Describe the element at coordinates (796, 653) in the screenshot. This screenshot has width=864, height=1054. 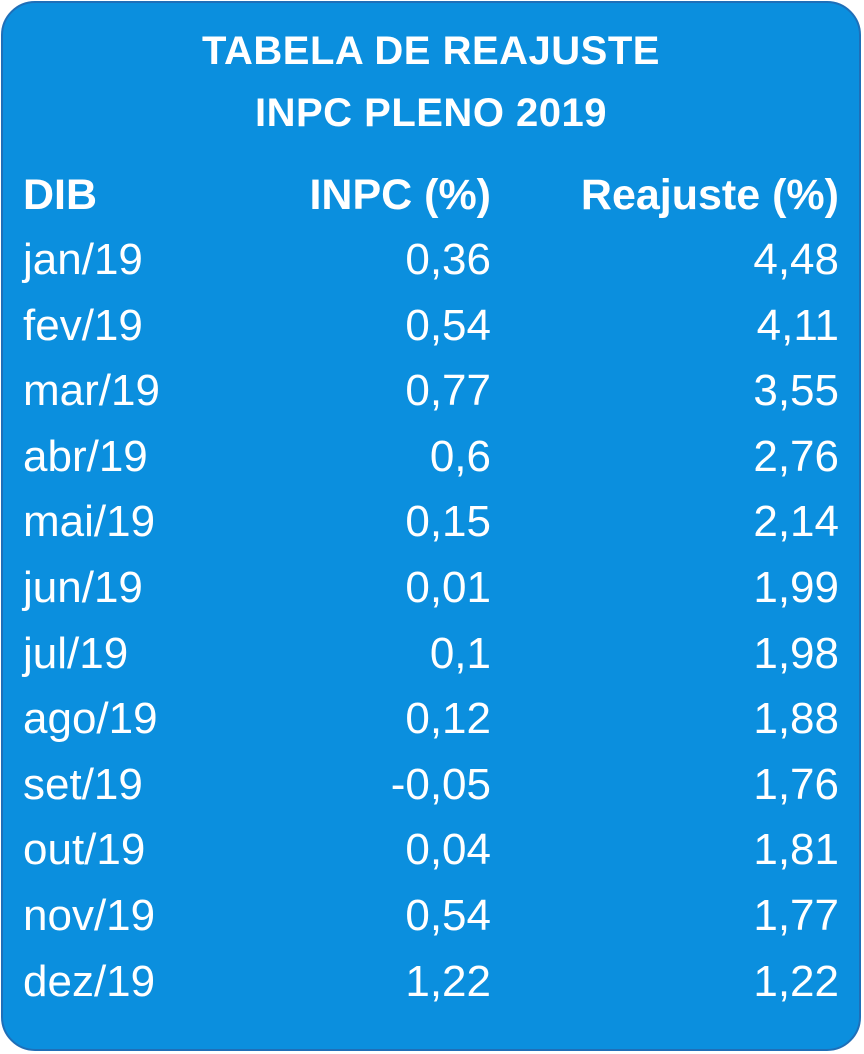
I see `cell-reajuste: 1,98` at that location.